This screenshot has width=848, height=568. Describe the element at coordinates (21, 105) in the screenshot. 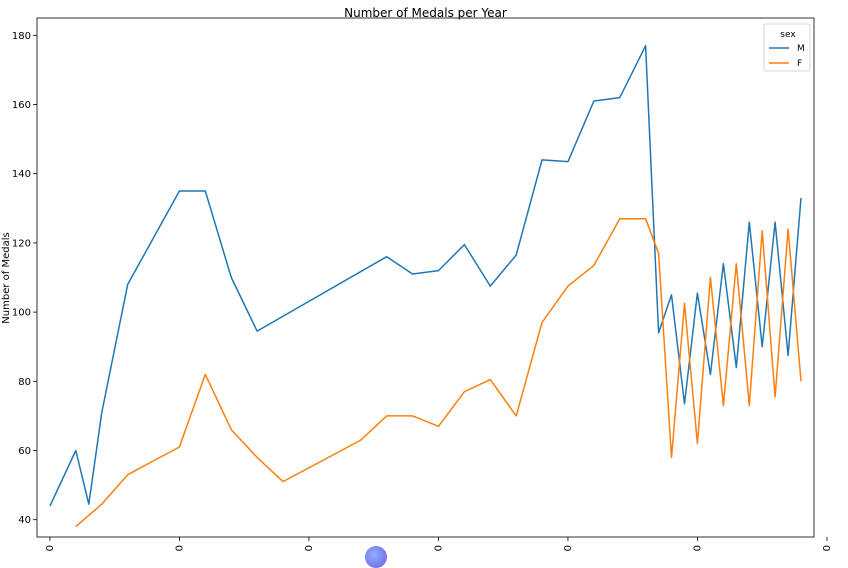

I see `y-tick-label: 160` at that location.